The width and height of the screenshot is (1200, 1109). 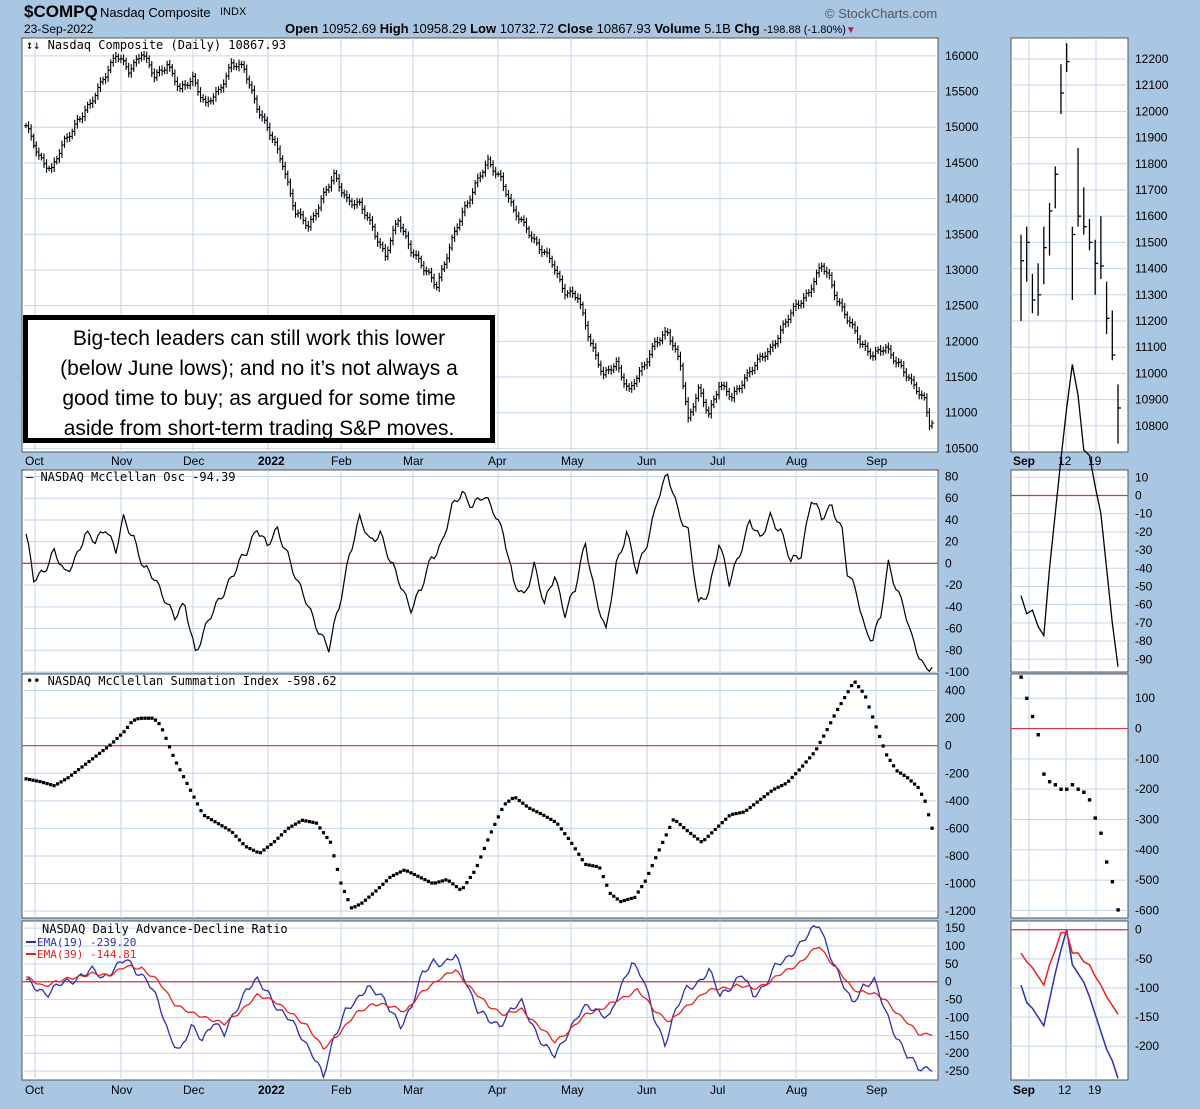 I want to click on ema-series-line, so click(x=1069, y=973).